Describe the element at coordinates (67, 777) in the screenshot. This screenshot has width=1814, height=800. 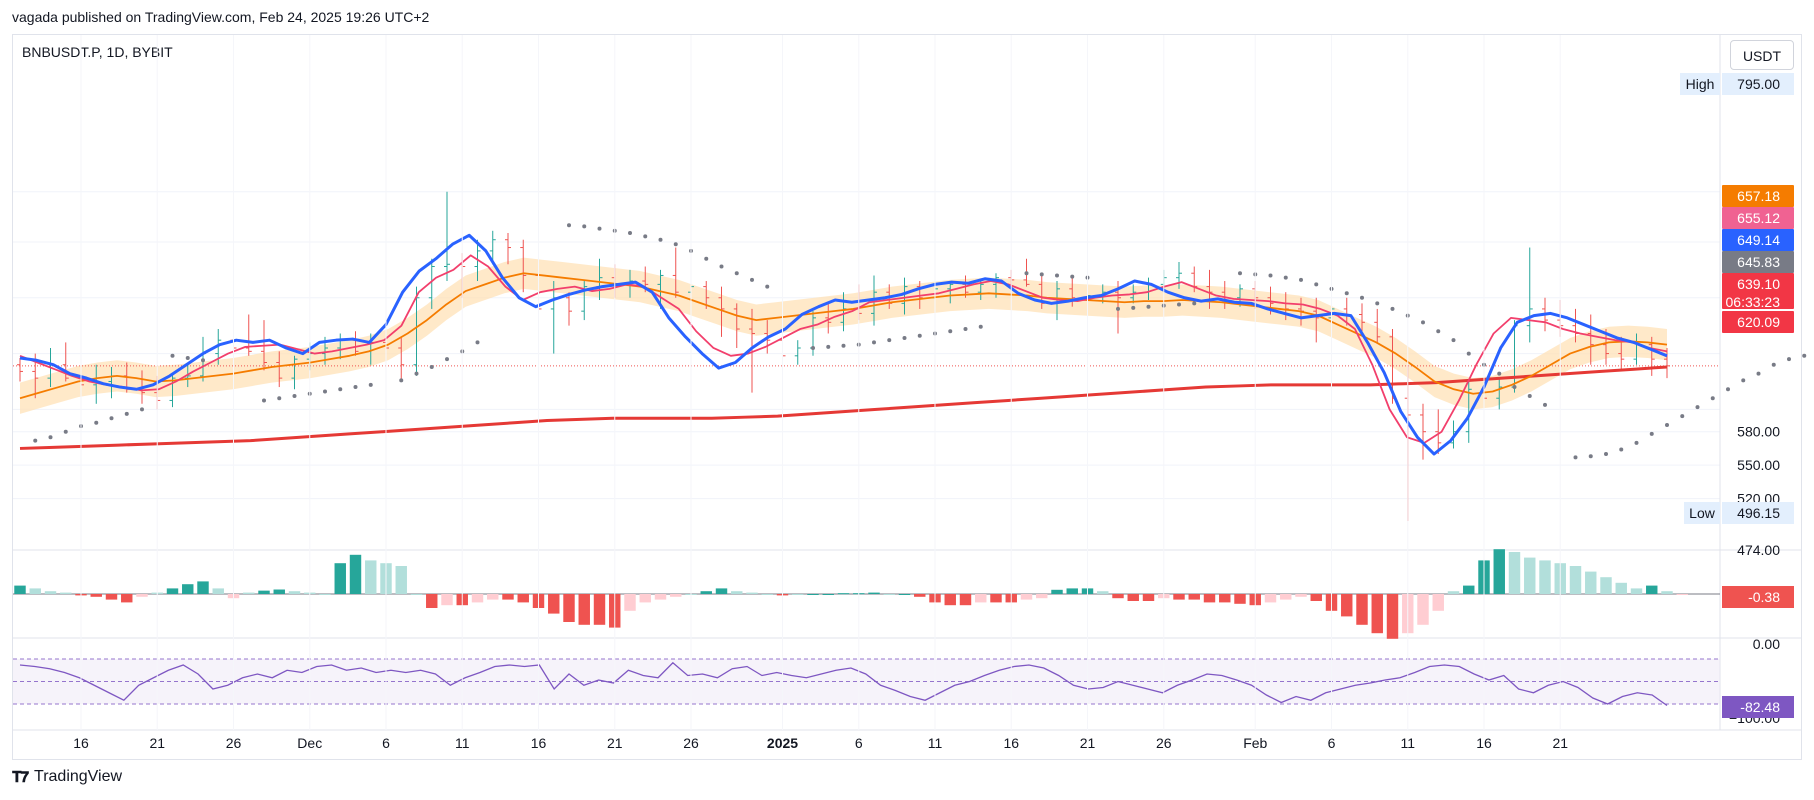
I see `tradingview-brand: 𝐓𝟕 TradingView` at that location.